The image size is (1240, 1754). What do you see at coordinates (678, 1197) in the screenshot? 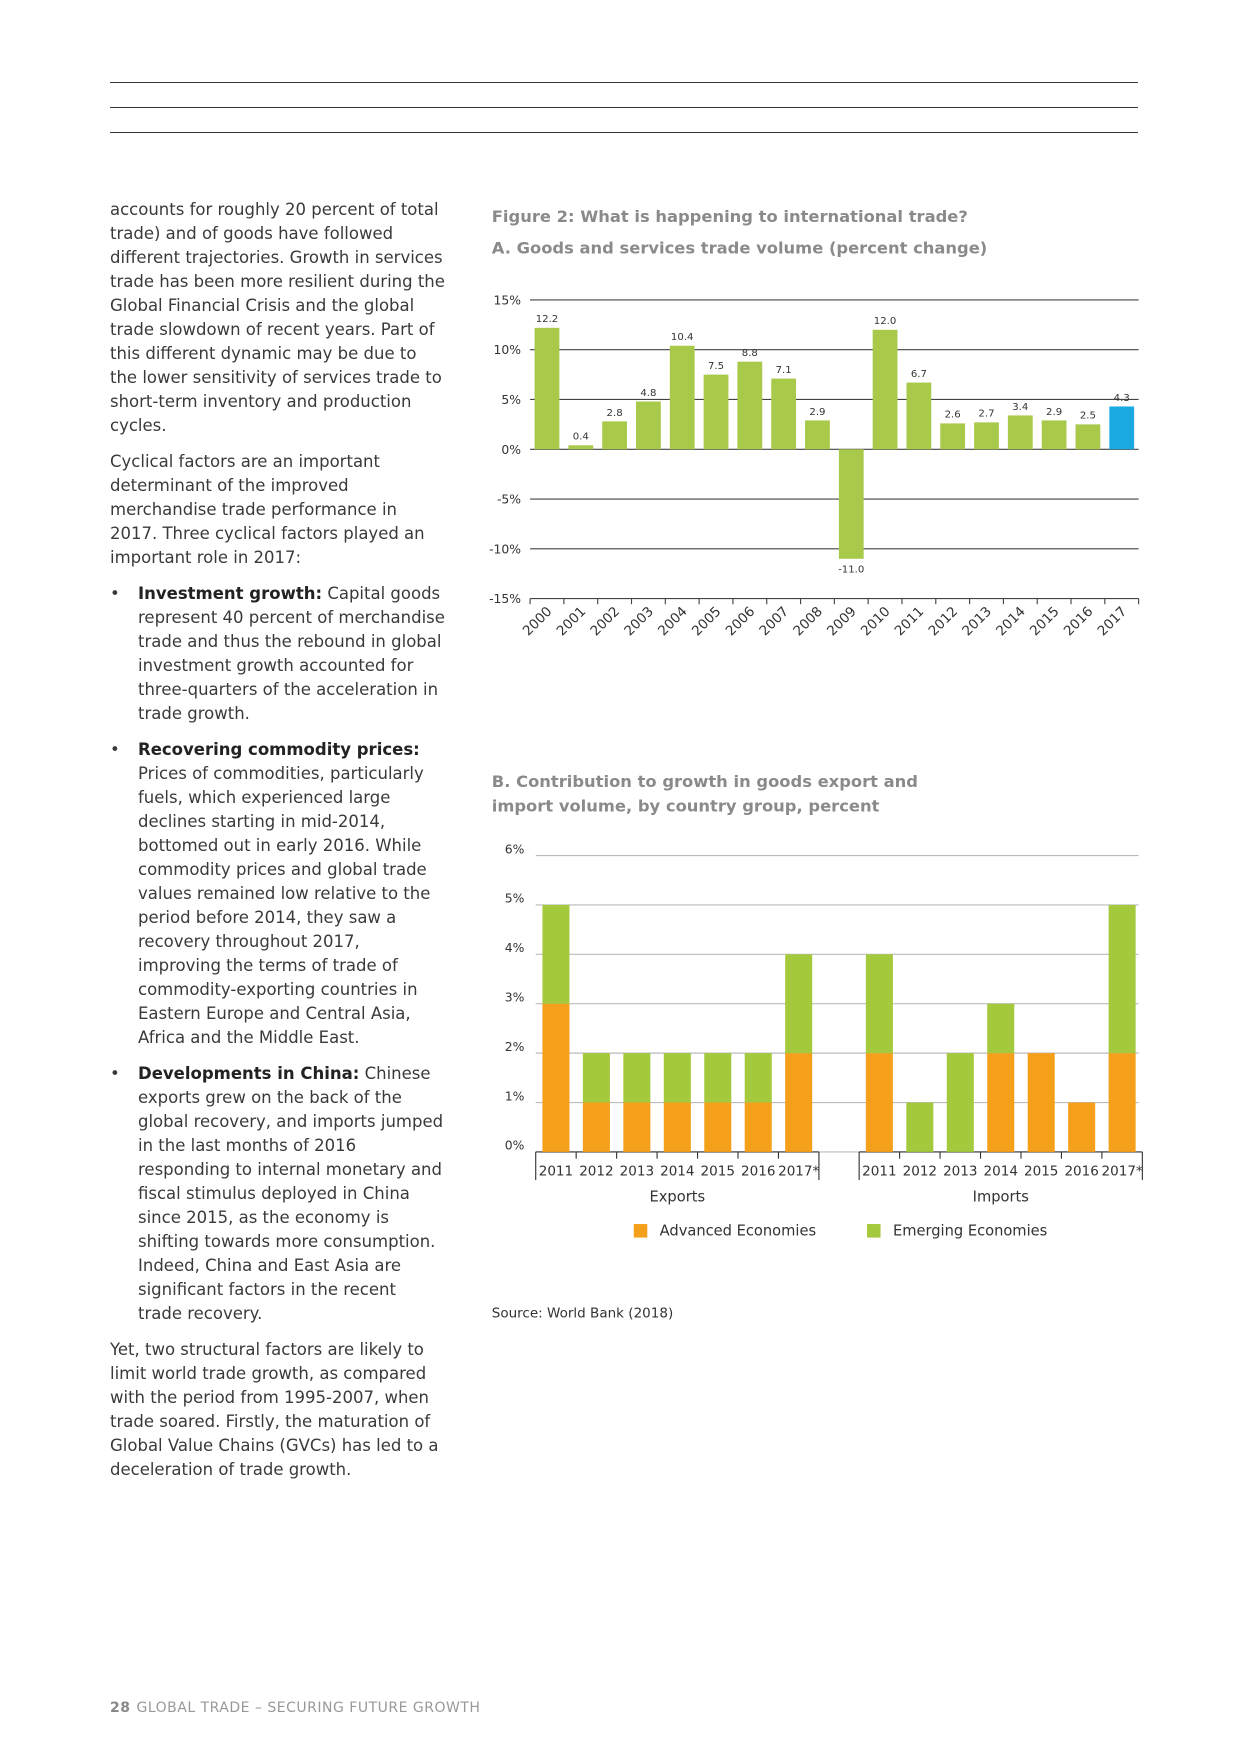
I see `group-label: Exports` at bounding box center [678, 1197].